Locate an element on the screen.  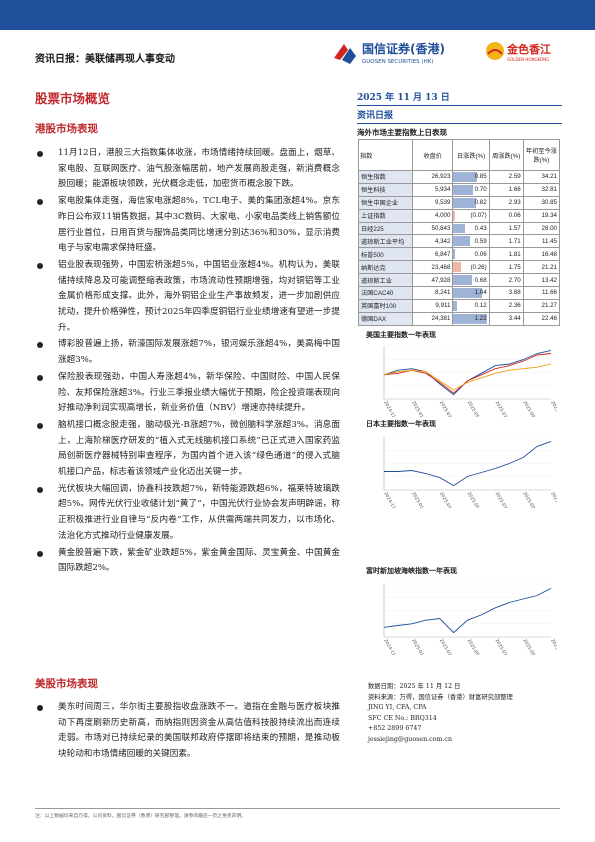
x-tick-label: 2025-03 is located at coordinates (445, 408).